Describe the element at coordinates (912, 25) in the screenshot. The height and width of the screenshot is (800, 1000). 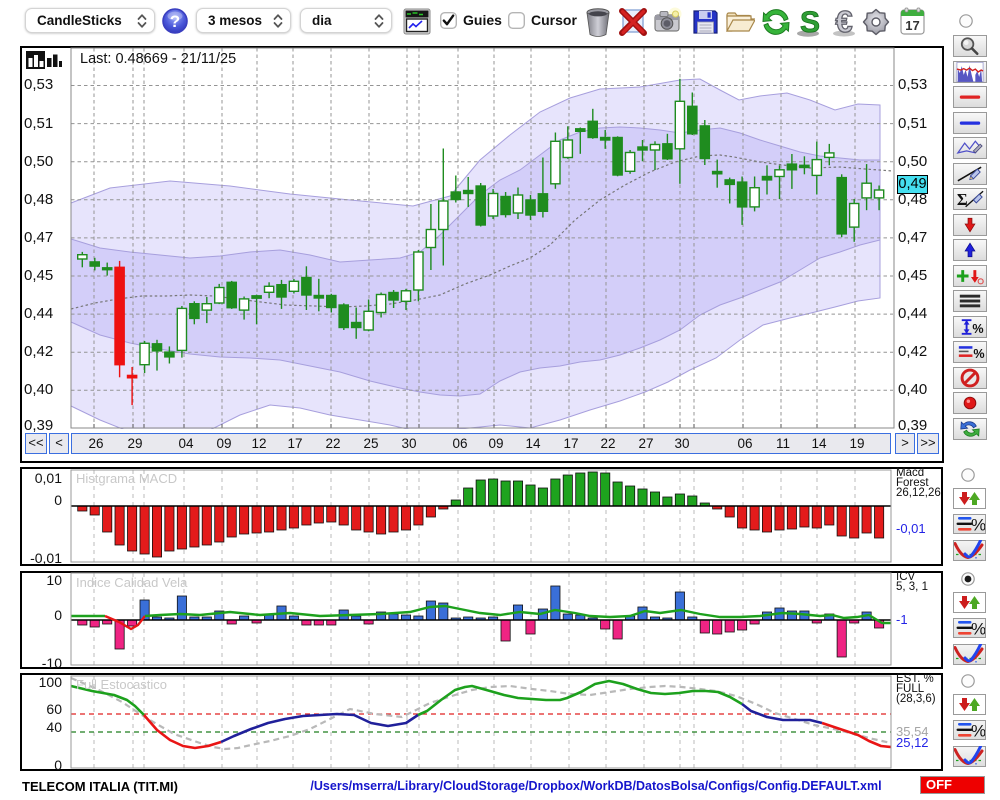
I see `svg-text: 17` at that location.